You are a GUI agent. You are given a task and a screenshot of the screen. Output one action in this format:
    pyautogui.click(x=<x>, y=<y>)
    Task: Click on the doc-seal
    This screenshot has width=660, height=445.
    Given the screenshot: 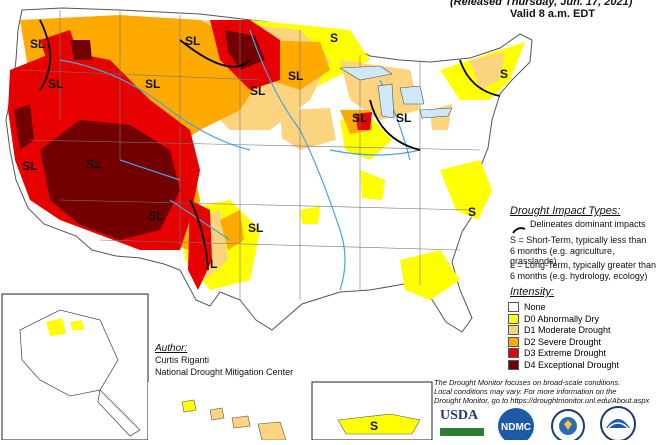 What is the action you would take?
    pyautogui.click(x=568, y=424)
    